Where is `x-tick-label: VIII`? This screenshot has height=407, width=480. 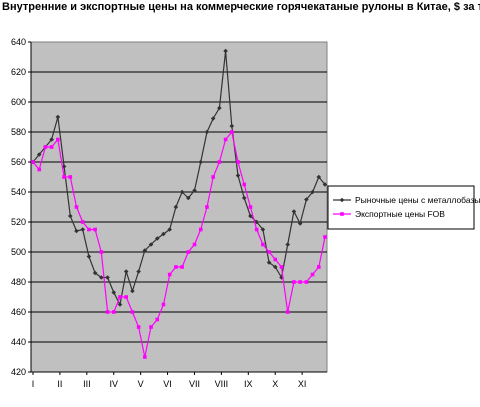
x-tick-label: VIII is located at coordinates (222, 384).